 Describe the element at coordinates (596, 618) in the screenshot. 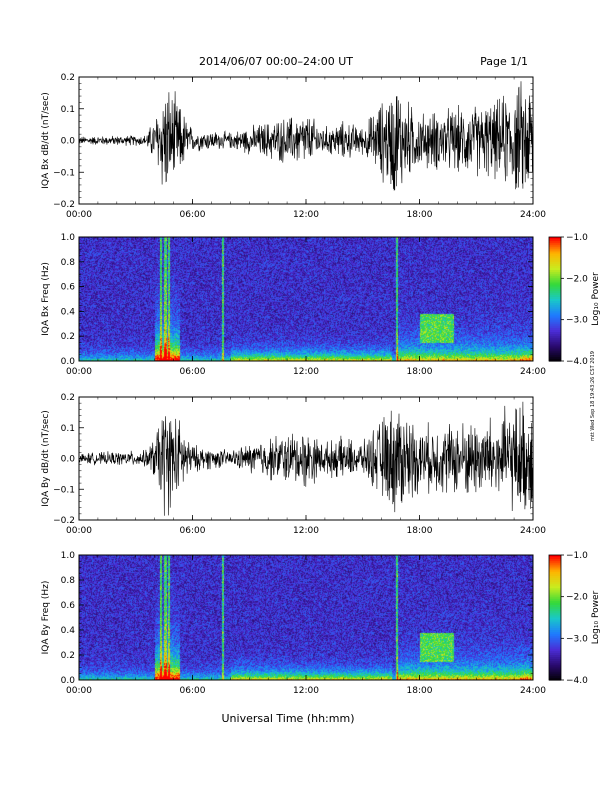

I see `colorbar-label: Log₁₀ Power` at that location.